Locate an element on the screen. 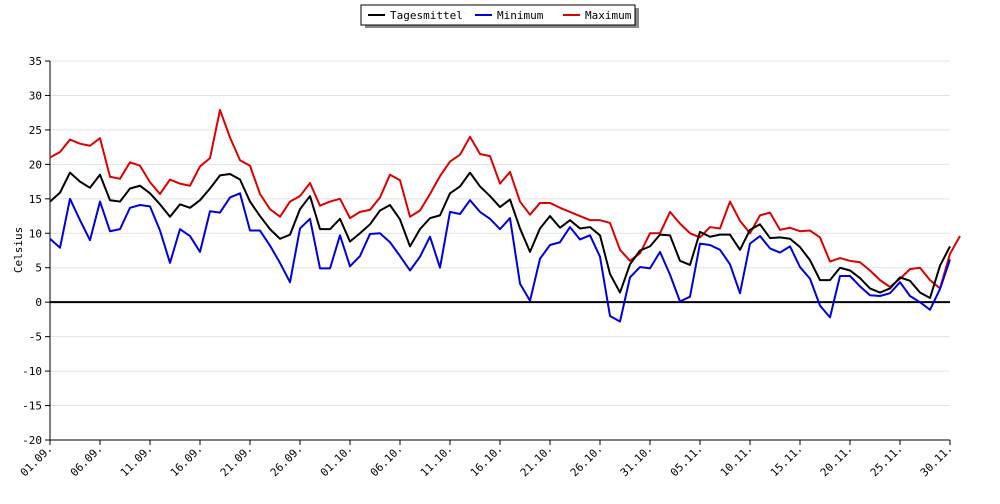  y-tick-label: 5 is located at coordinates (38, 268).